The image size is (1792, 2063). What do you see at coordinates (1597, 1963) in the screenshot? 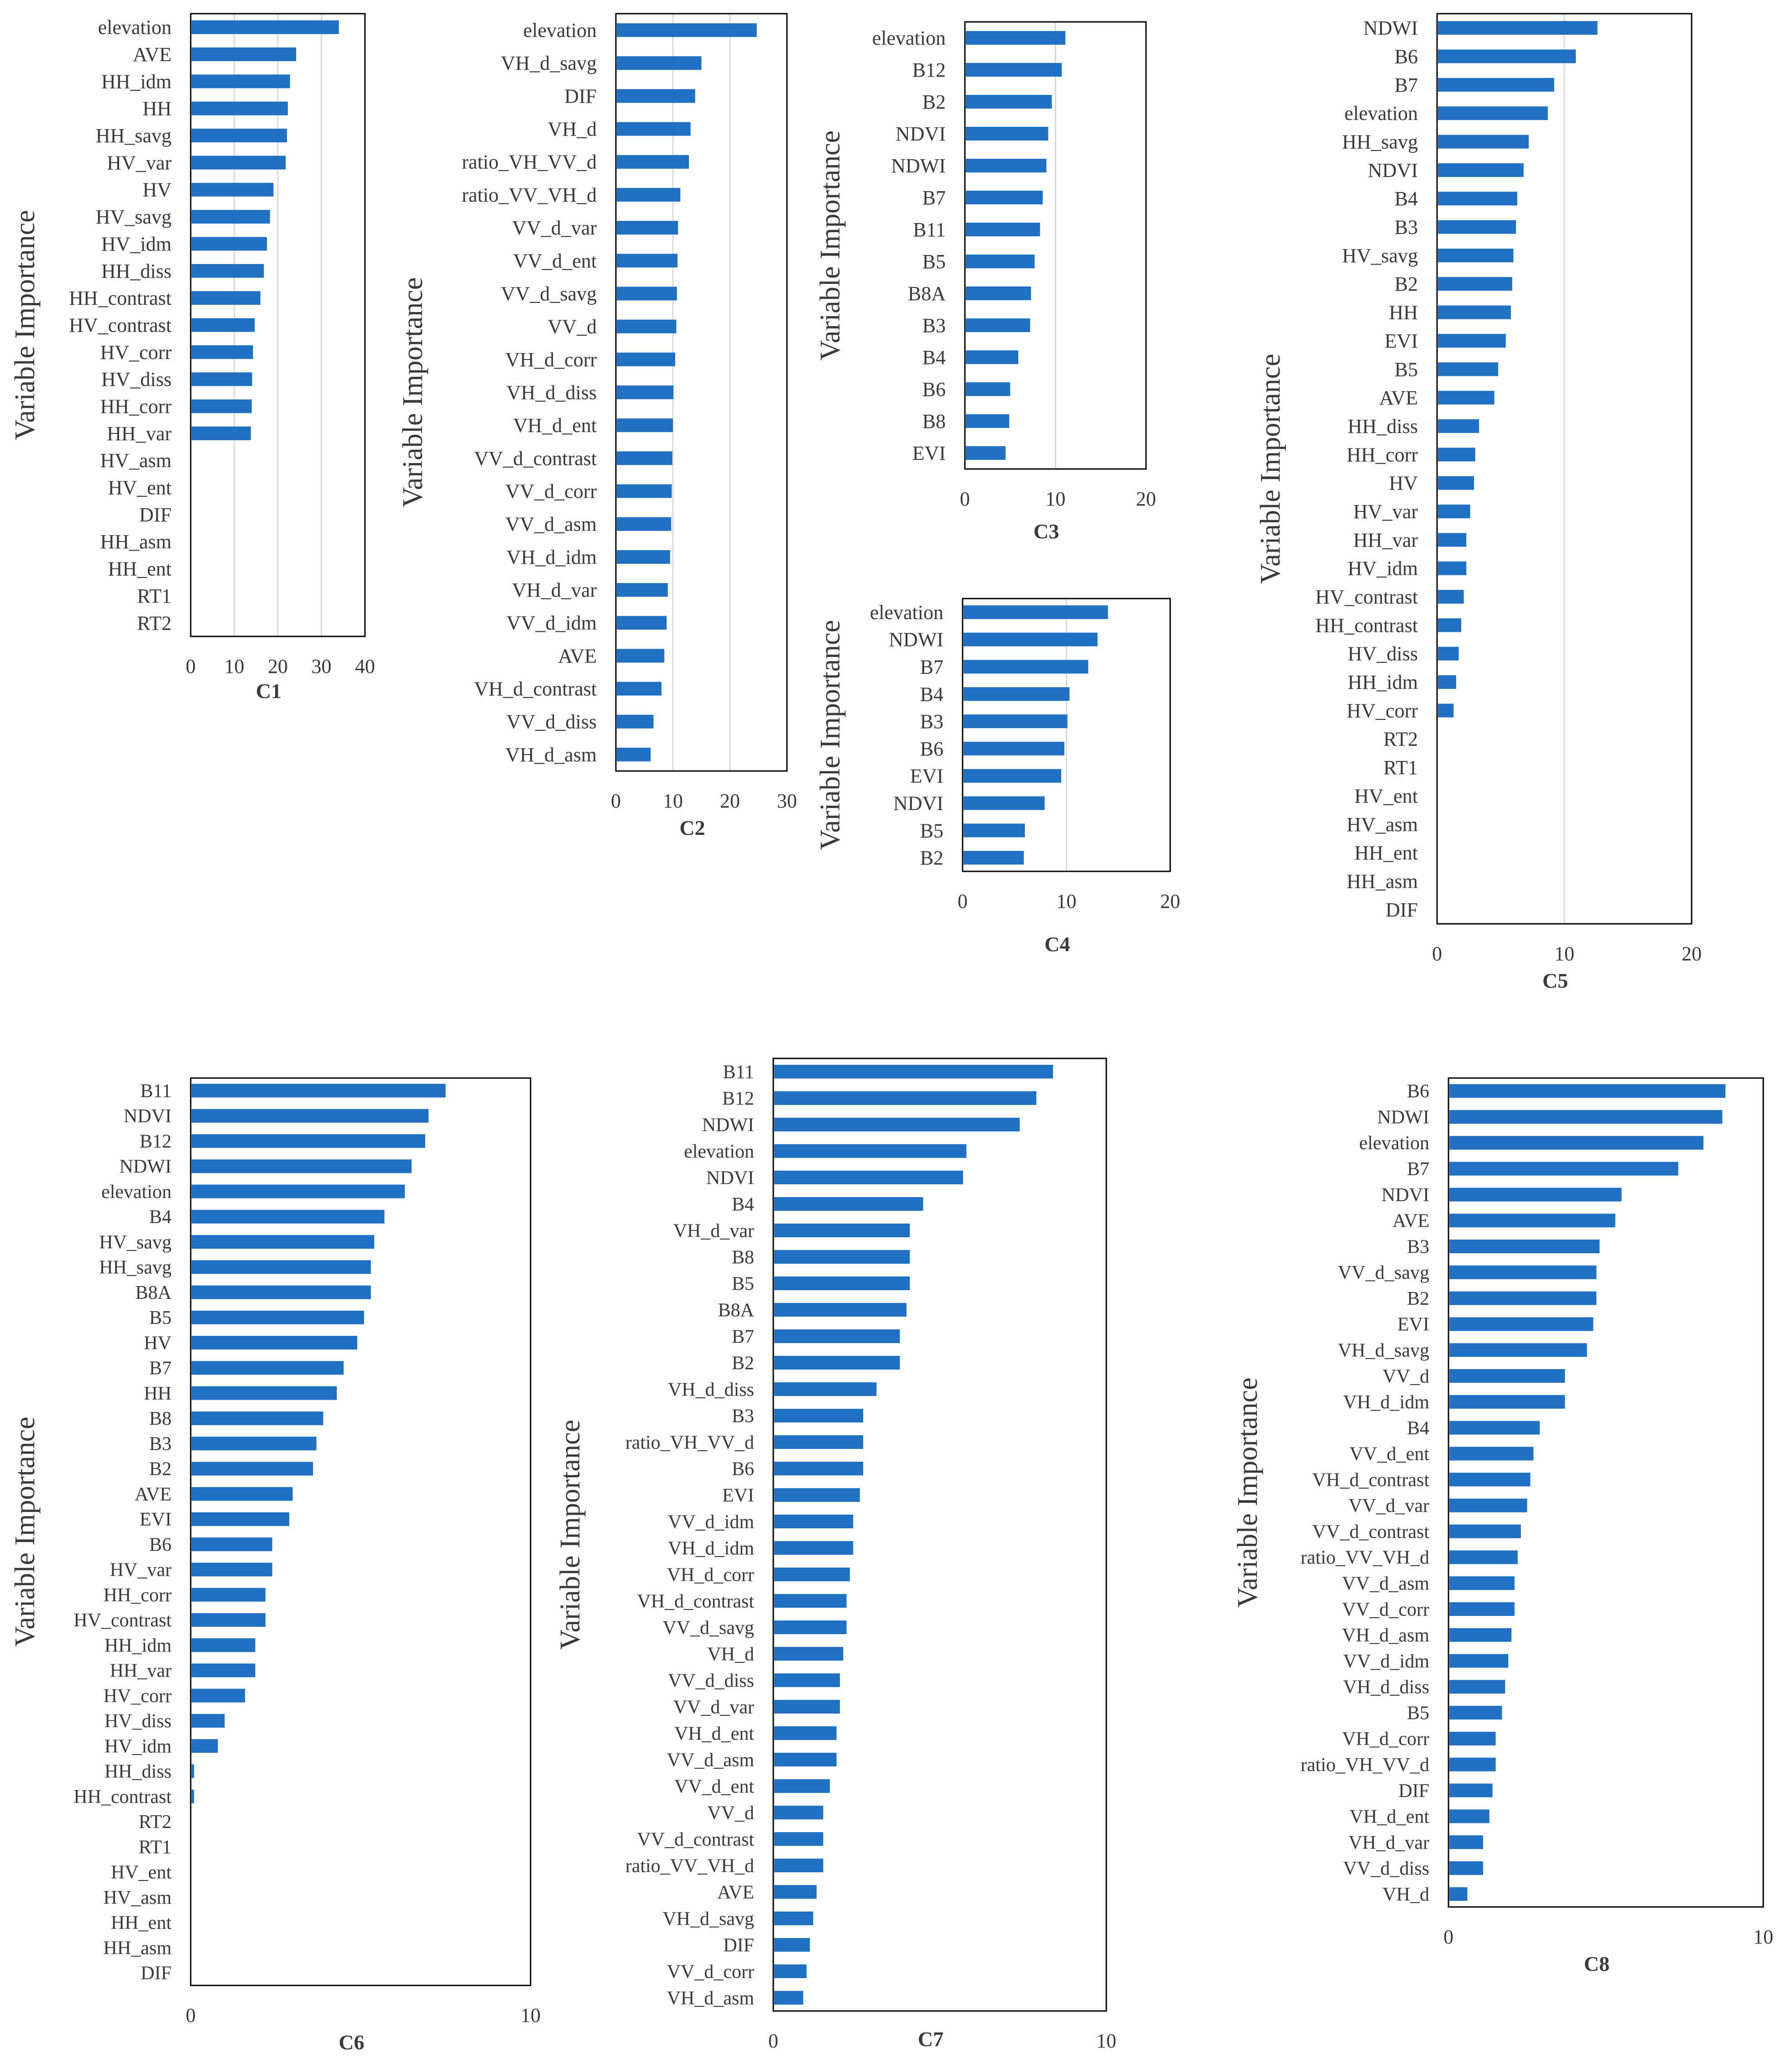
I see `panel-title: C8` at bounding box center [1597, 1963].